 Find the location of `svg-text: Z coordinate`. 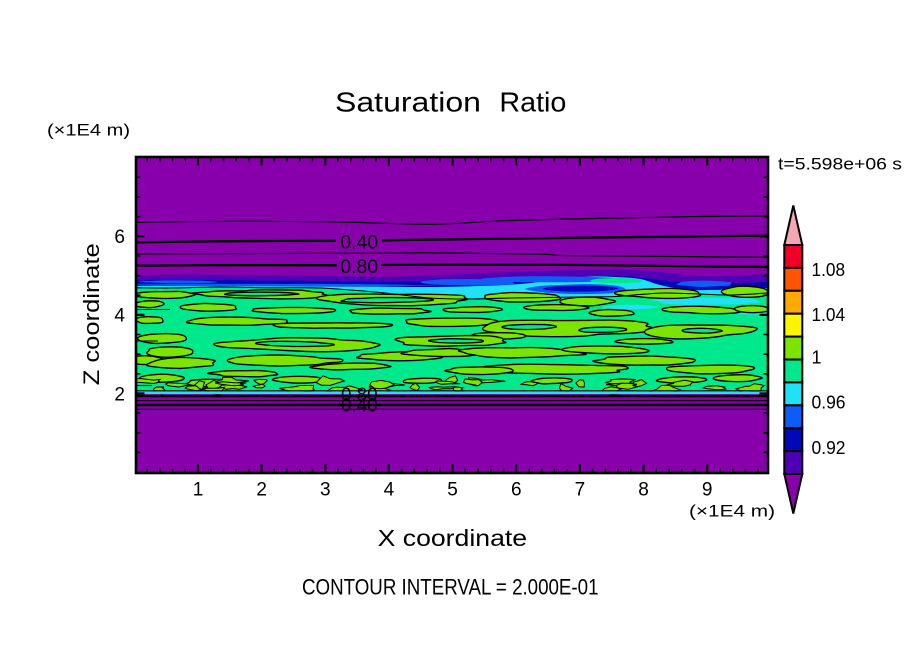

svg-text: Z coordinate is located at coordinates (91, 314).